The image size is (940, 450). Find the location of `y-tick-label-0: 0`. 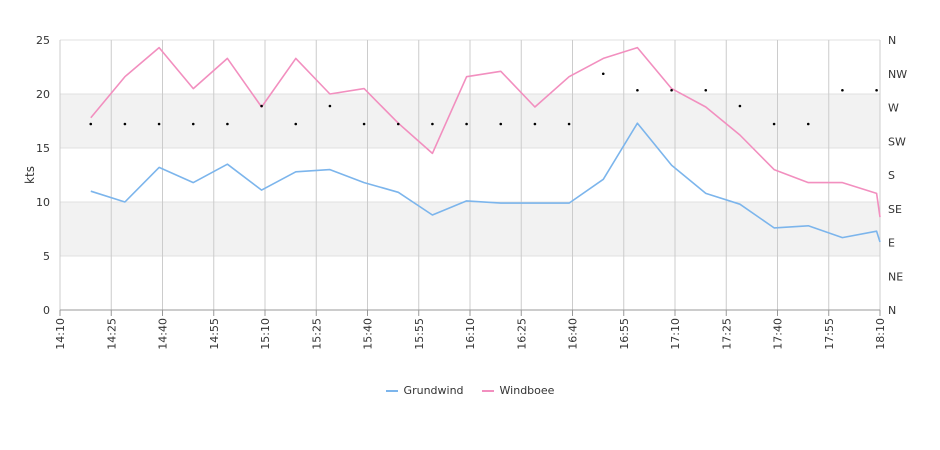

y-tick-label-0: 0 is located at coordinates (46, 310).